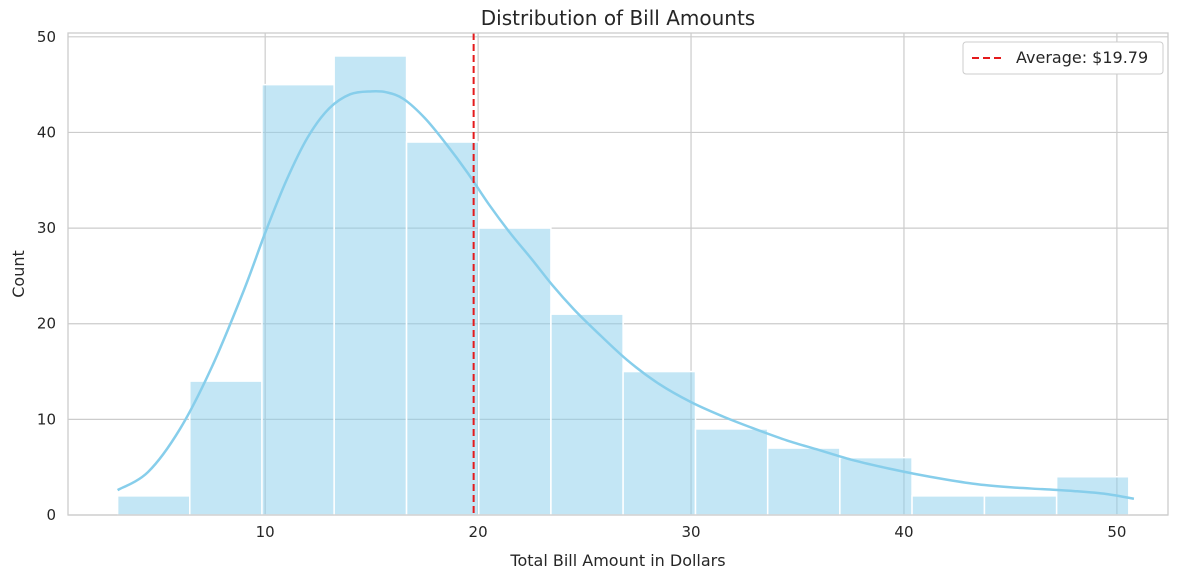 This screenshot has height=580, width=1180. I want to click on x-tick-label-20: 20, so click(478, 532).